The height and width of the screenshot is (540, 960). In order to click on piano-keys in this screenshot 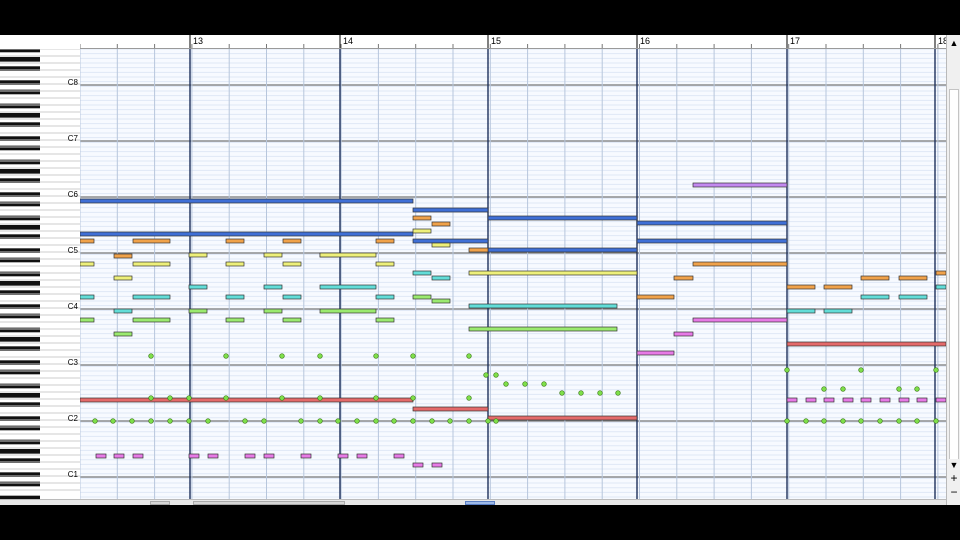, I will do `click(40, 274)`.